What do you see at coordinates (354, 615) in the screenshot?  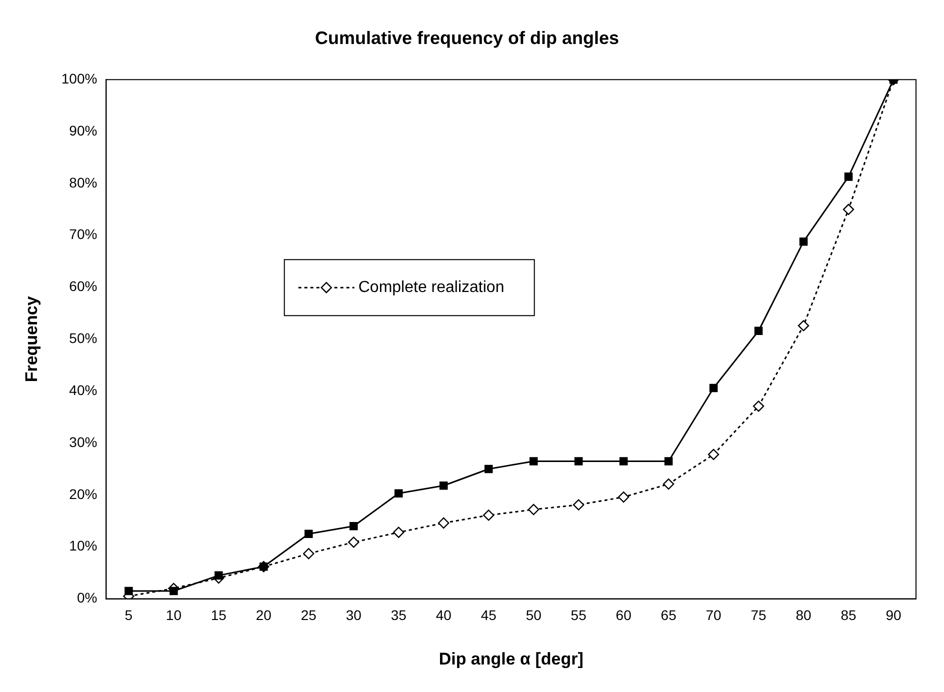 I see `x-tick-label: 30` at bounding box center [354, 615].